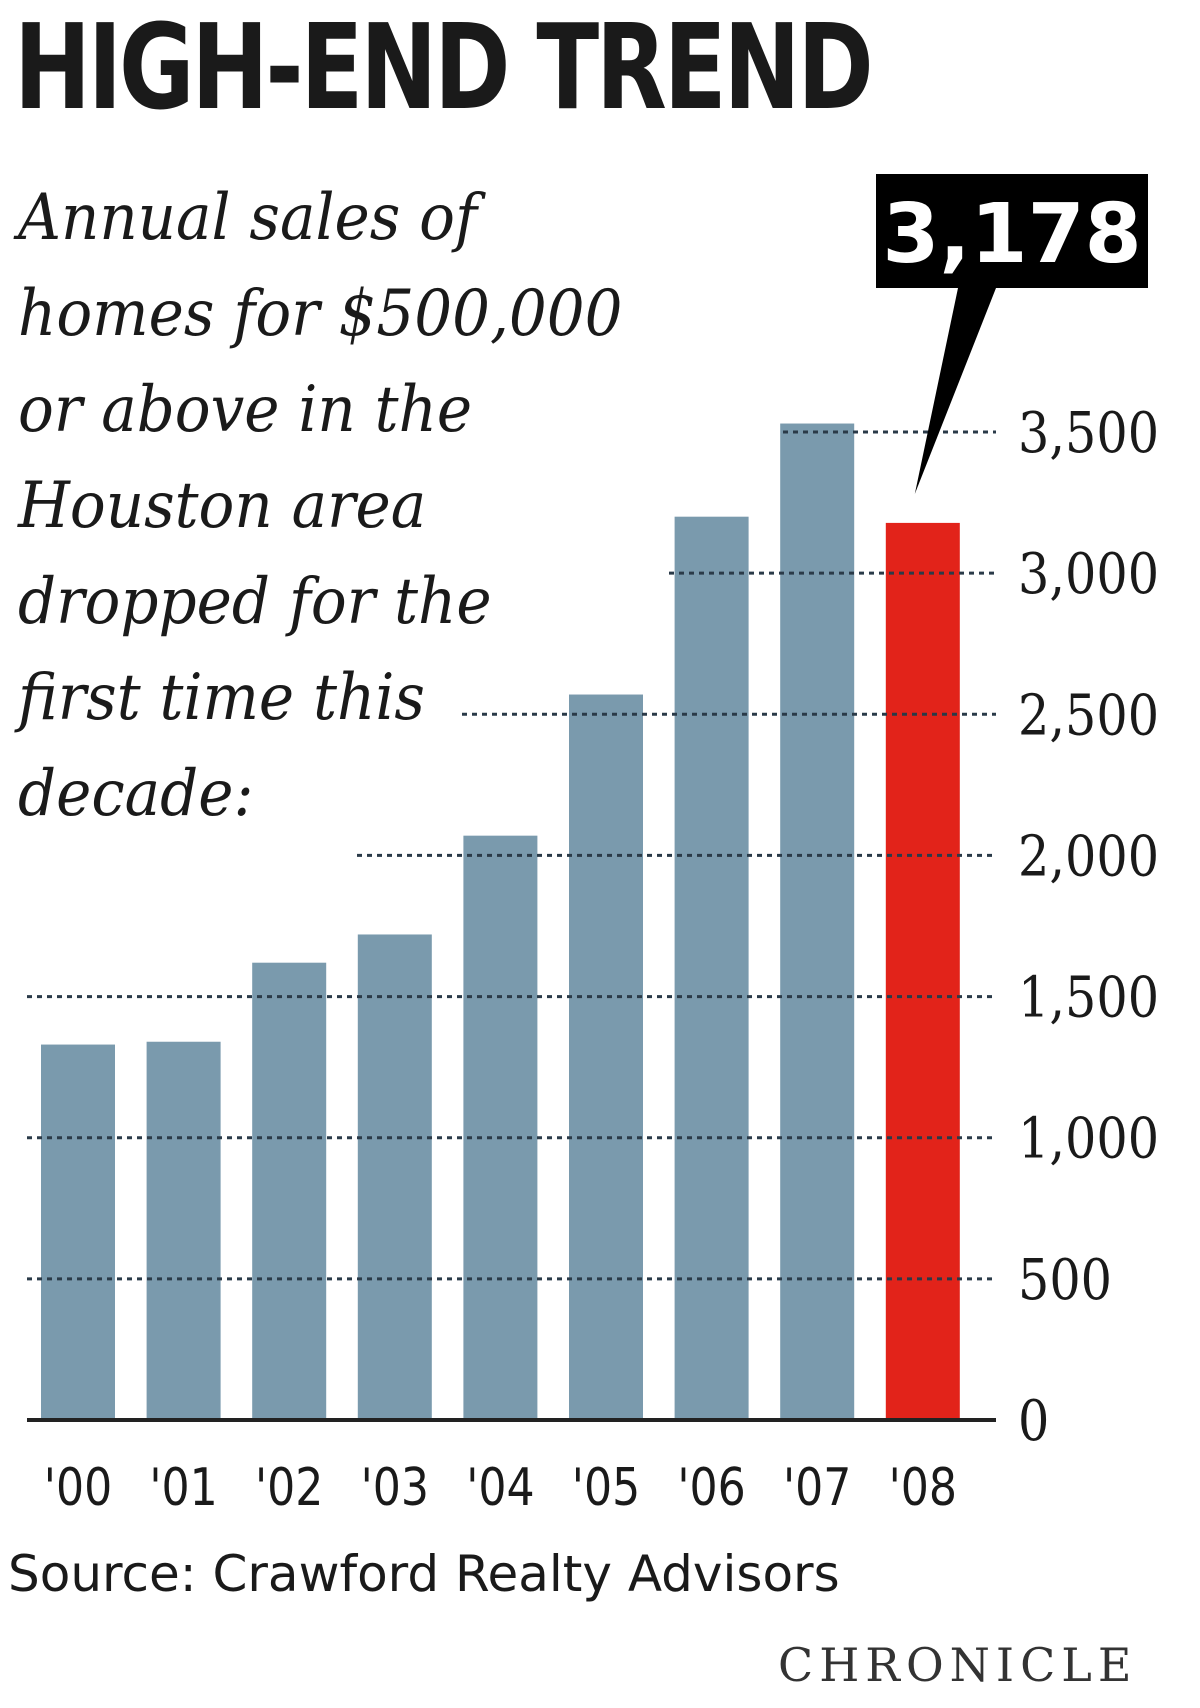 This screenshot has height=1708, width=1200. Describe the element at coordinates (500, 1488) in the screenshot. I see `x-tick-label: '04` at that location.